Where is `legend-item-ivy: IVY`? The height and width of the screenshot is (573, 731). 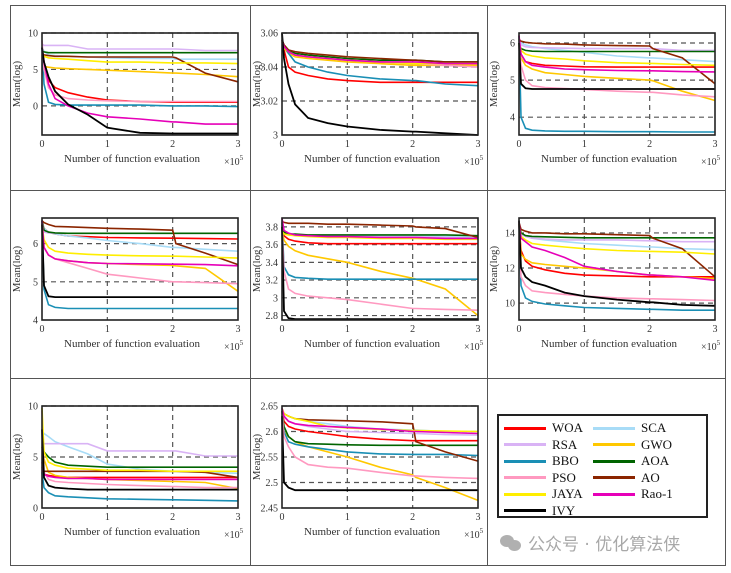
legend-item-ivy: IVY is located at coordinates (539, 511).